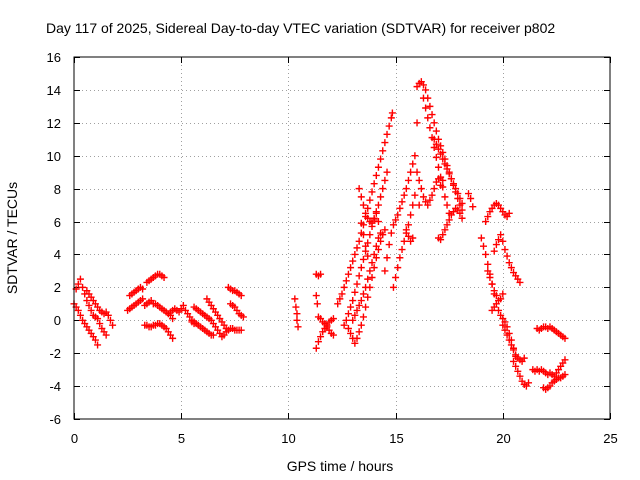 The height and width of the screenshot is (480, 640). I want to click on x-tick-label: 0, so click(74, 438).